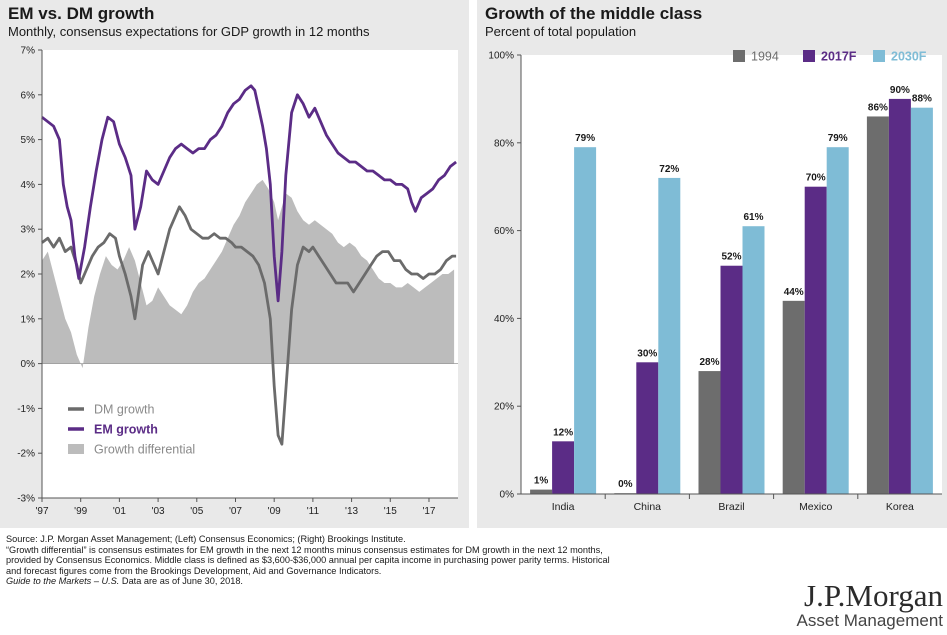 The height and width of the screenshot is (635, 947). I want to click on x-tick-label: '11, so click(313, 511).